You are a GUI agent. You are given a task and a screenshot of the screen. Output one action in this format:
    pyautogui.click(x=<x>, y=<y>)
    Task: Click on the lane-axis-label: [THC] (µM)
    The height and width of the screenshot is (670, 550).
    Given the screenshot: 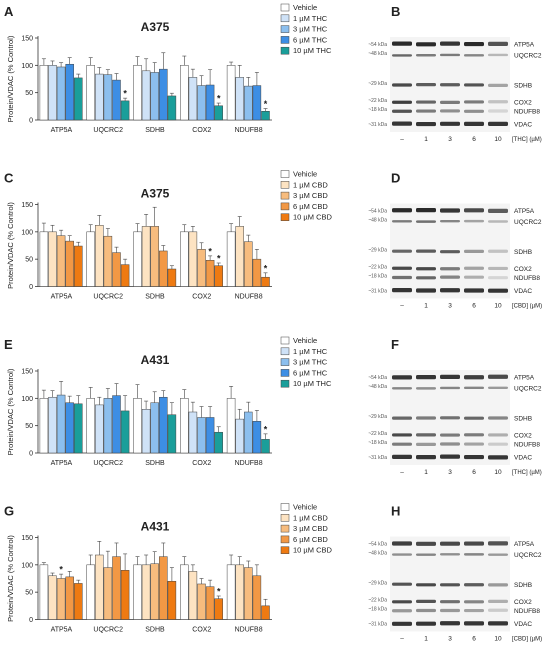 What is the action you would take?
    pyautogui.click(x=527, y=140)
    